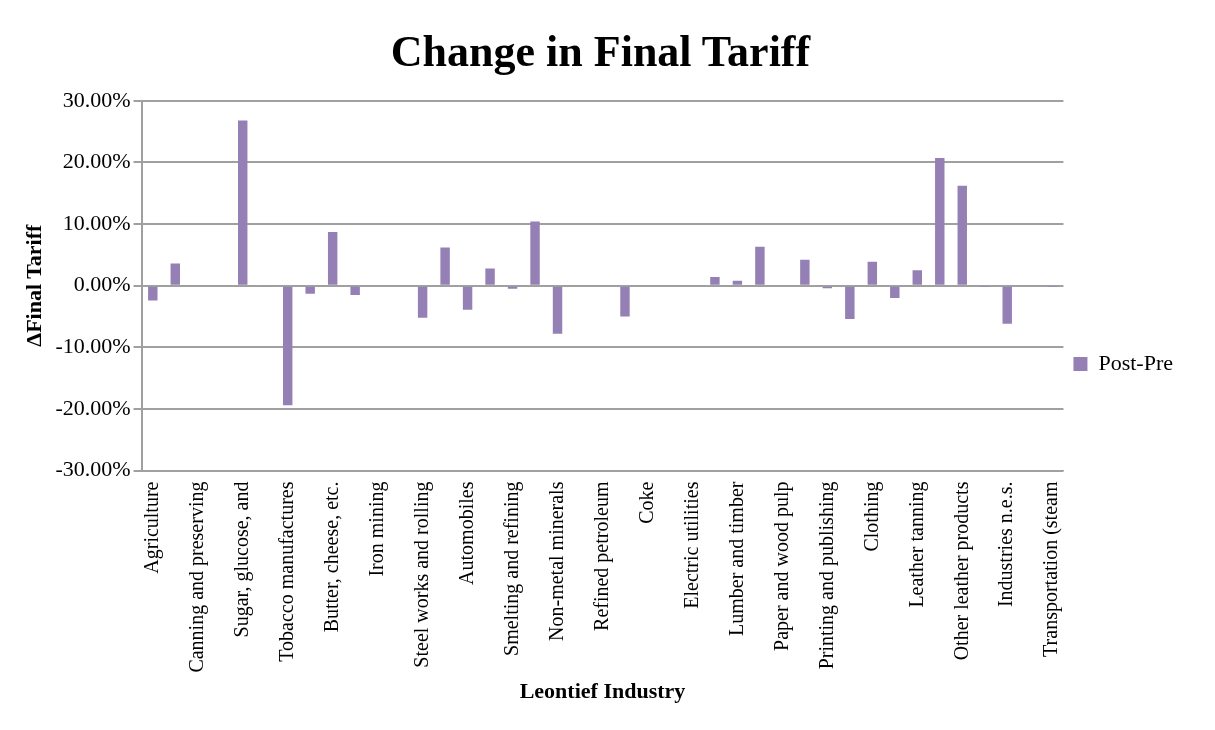 Image resolution: width=1215 pixels, height=730 pixels. Describe the element at coordinates (197, 577) in the screenshot. I see `x-tick-label: Canning and preserving` at that location.